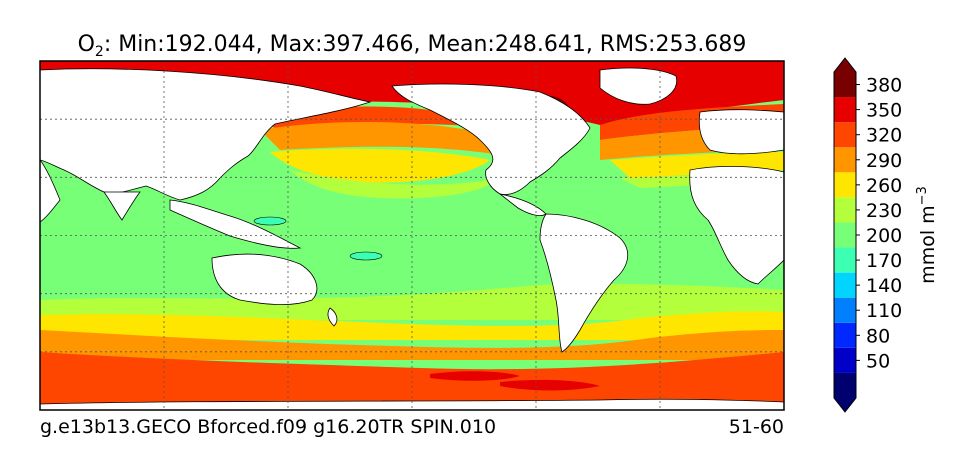  What do you see at coordinates (235, 224) in the screenshot?
I see `land-indonesia` at bounding box center [235, 224].